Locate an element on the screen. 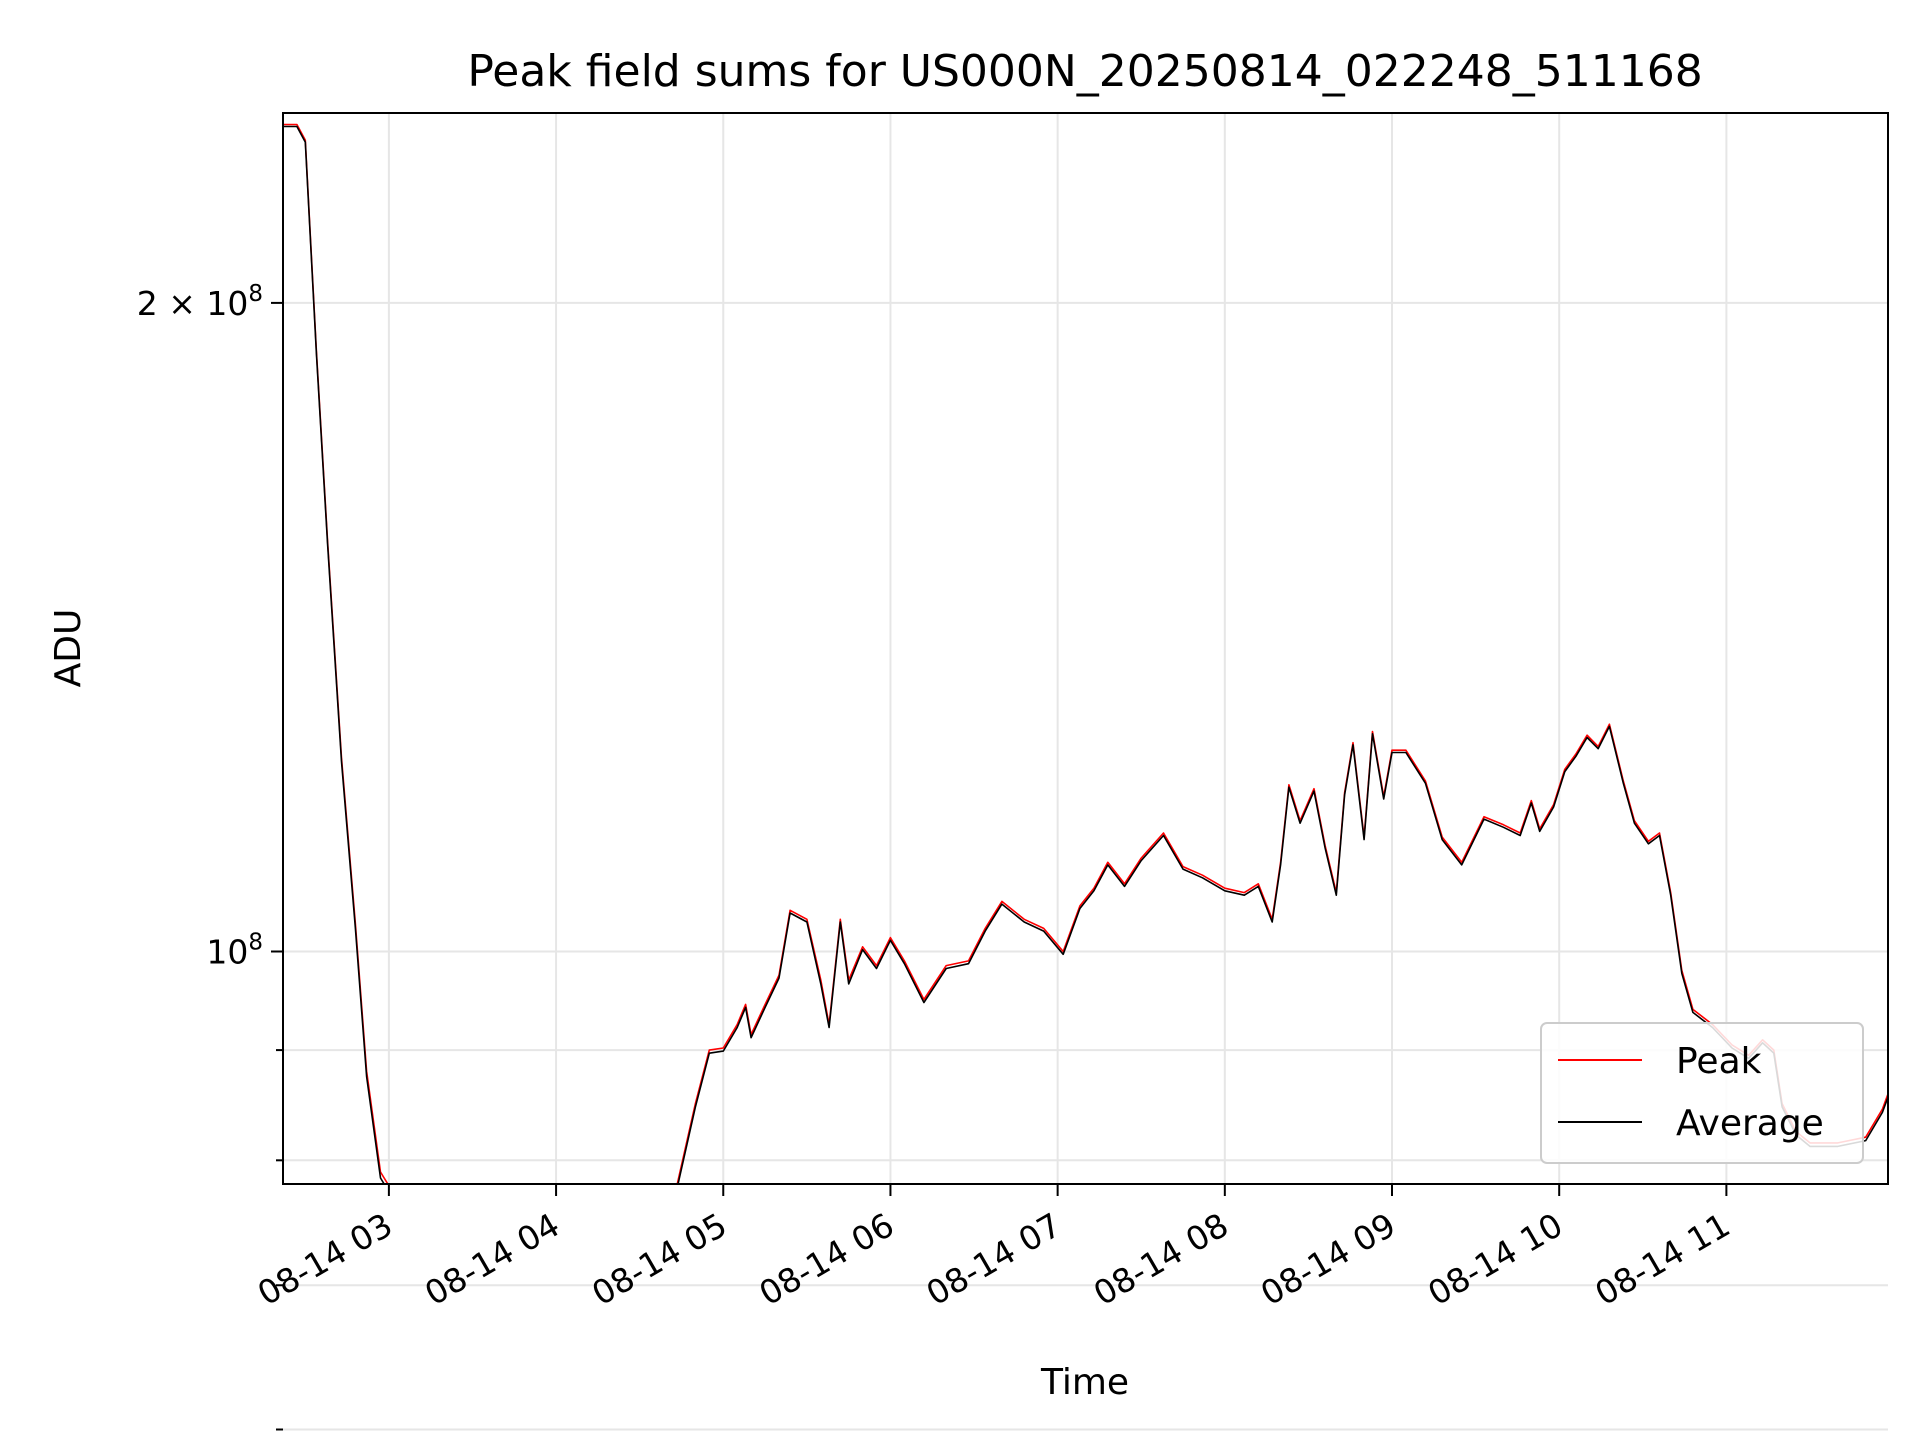 This screenshot has width=1920, height=1440. y-tick-label: 108 is located at coordinates (234, 951).